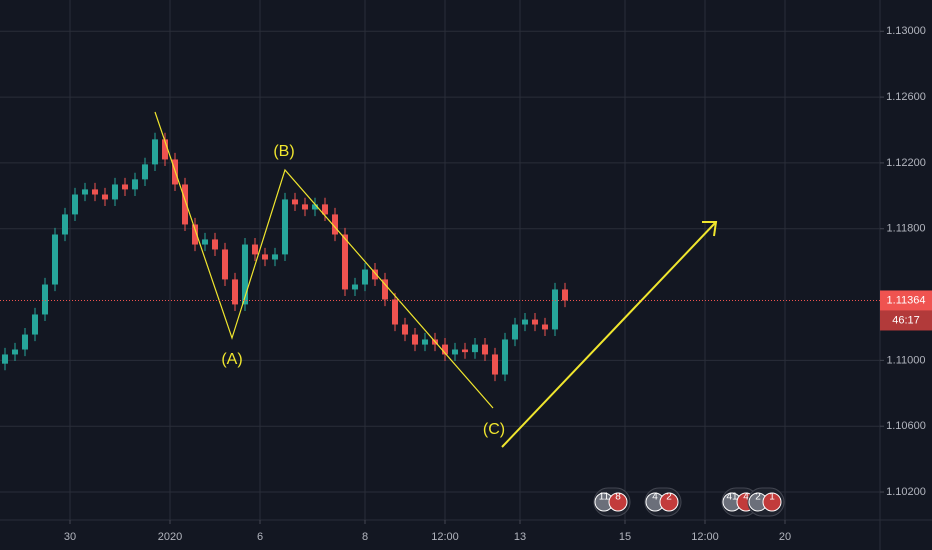 The height and width of the screenshot is (550, 932). Describe the element at coordinates (260, 537) in the screenshot. I see `x-tick-label: 6` at that location.